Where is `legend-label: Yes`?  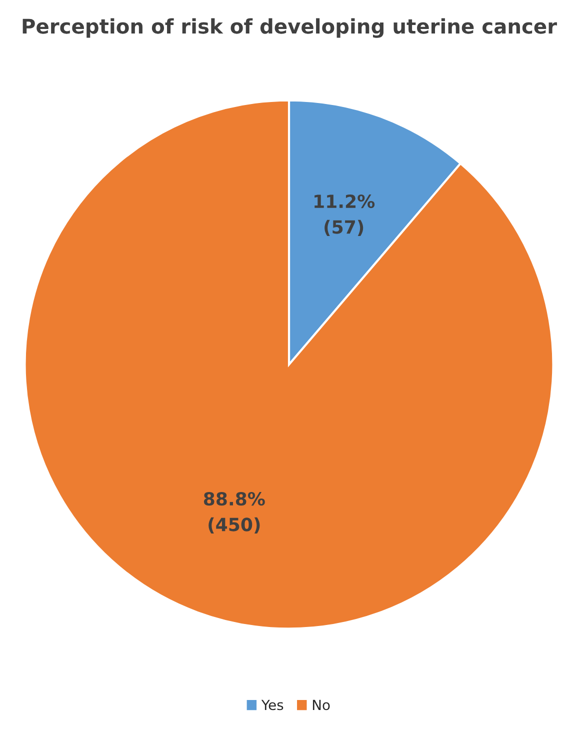 legend-label: Yes is located at coordinates (272, 705).